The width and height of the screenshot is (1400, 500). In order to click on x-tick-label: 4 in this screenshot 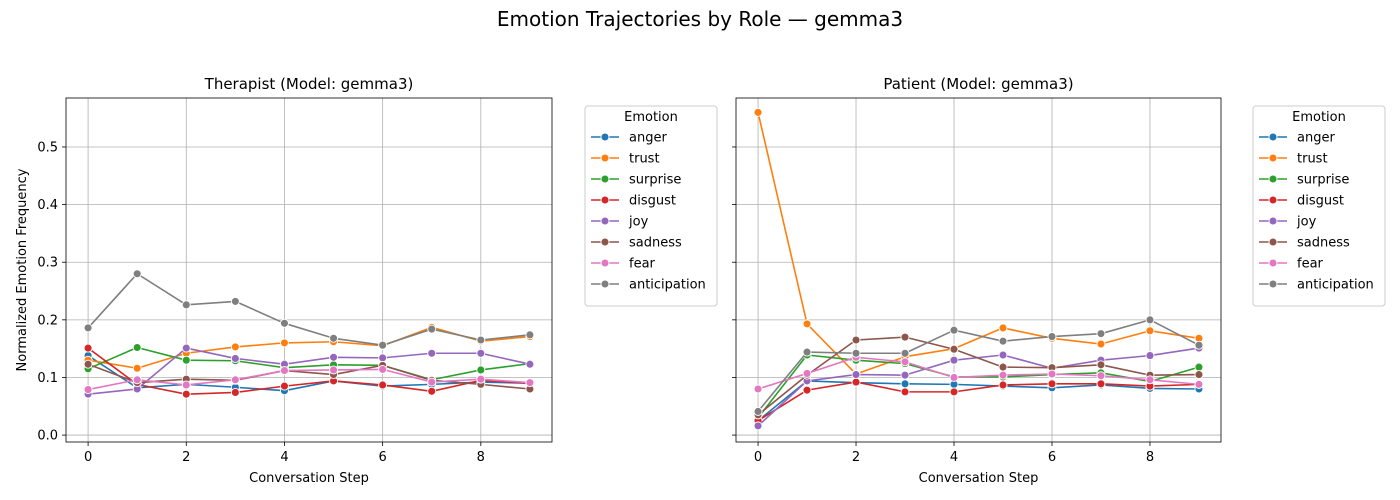, I will do `click(954, 457)`.